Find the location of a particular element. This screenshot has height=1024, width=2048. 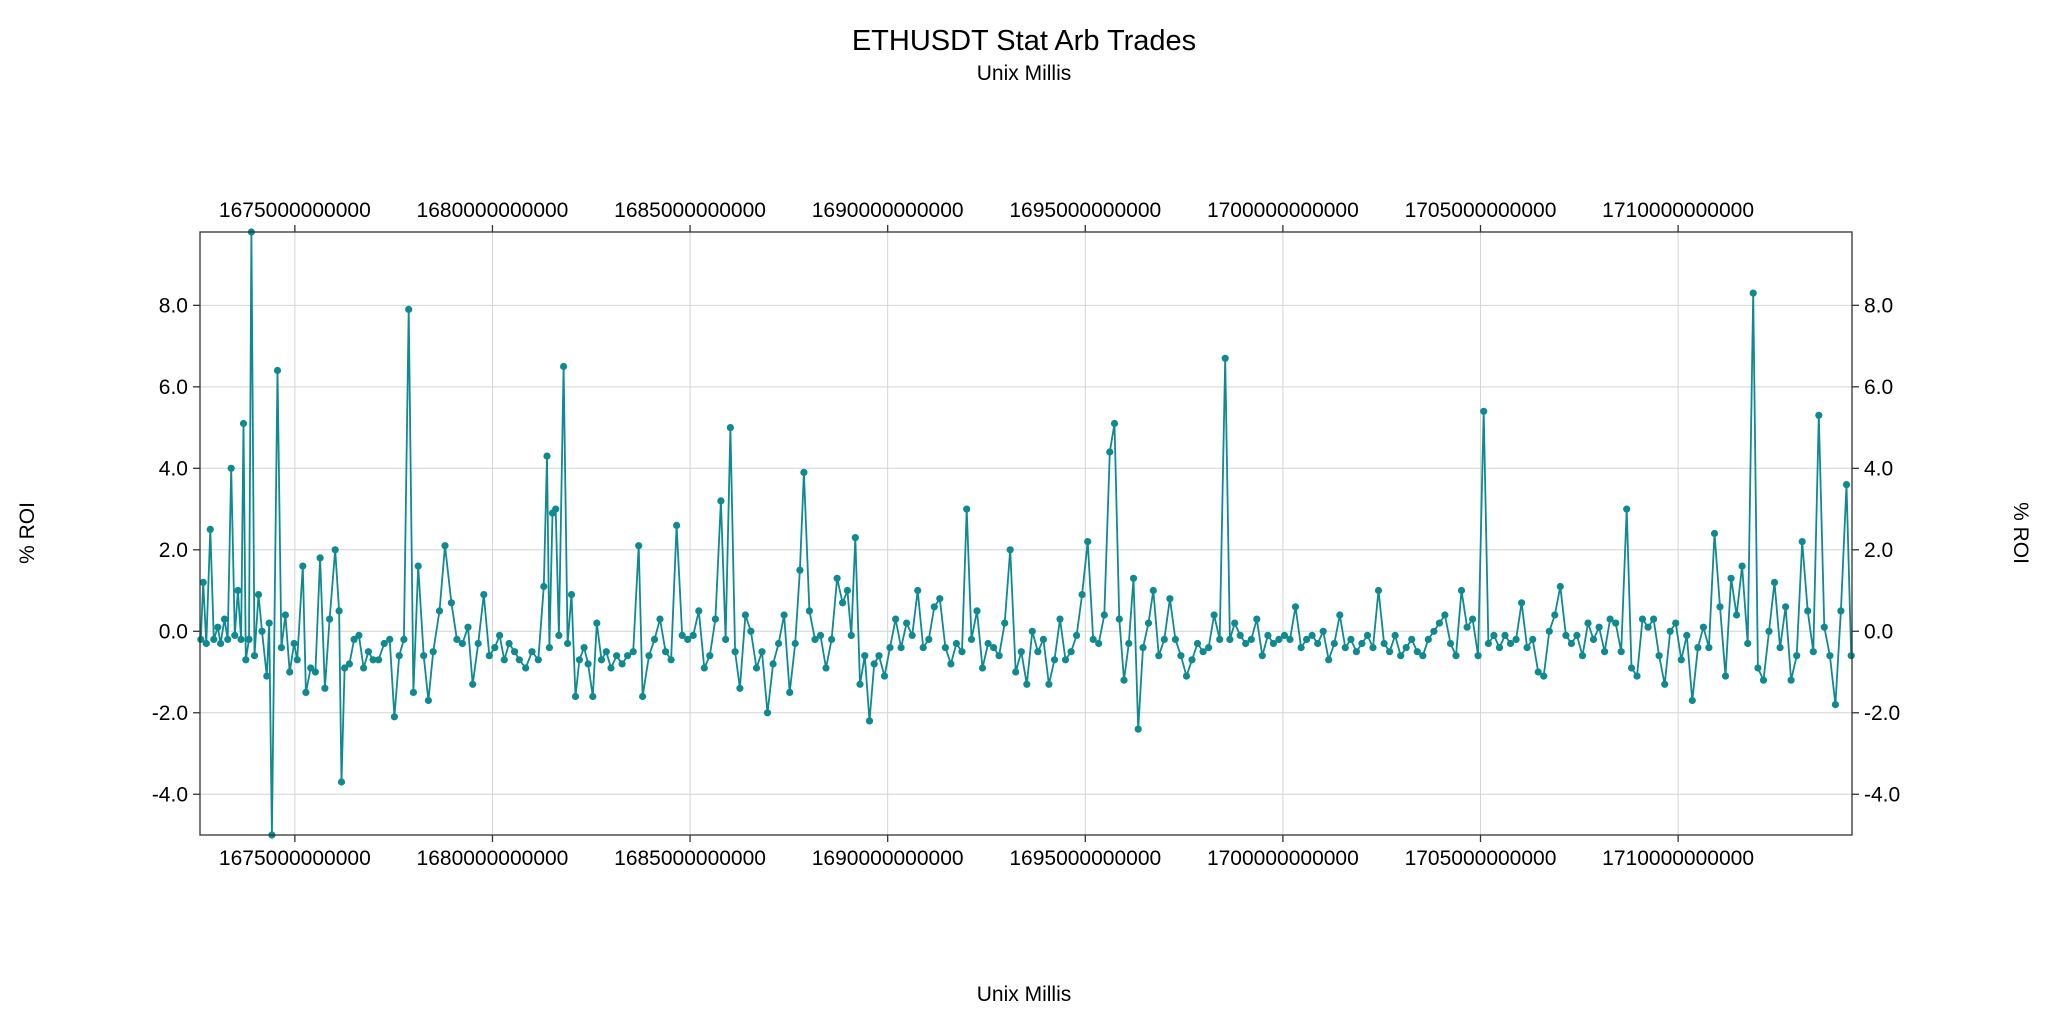

x-tick-label-bottom: 1685000000000 is located at coordinates (690, 858).